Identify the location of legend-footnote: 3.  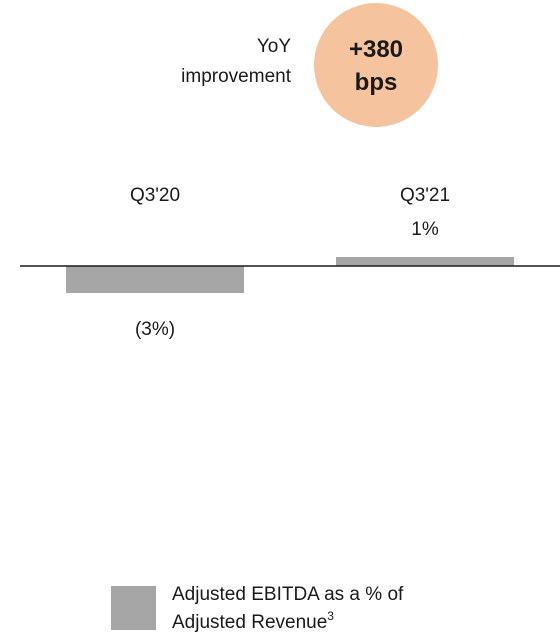
(330, 616).